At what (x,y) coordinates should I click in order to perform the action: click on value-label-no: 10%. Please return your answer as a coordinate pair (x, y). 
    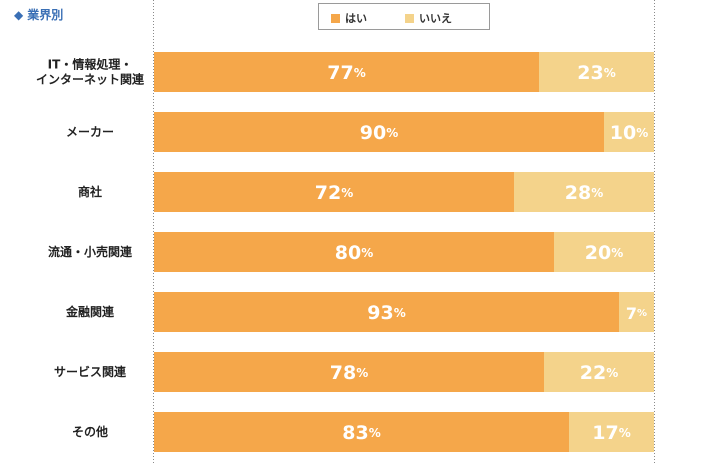
    Looking at the image, I should click on (629, 133).